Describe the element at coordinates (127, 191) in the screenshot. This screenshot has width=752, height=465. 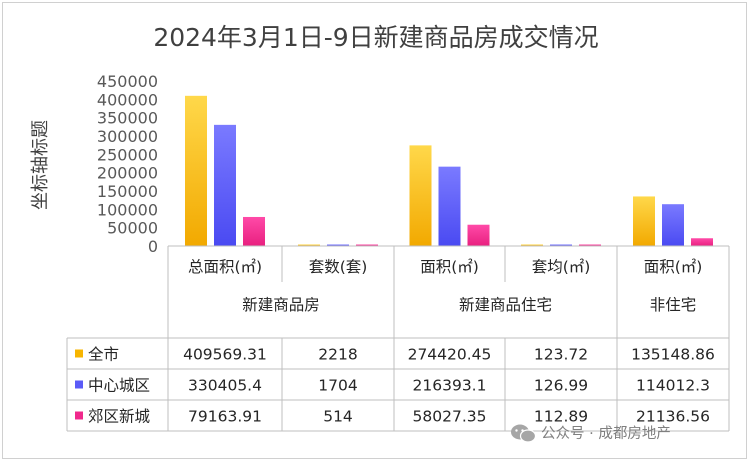
I see `y-tick-label: 150000` at that location.